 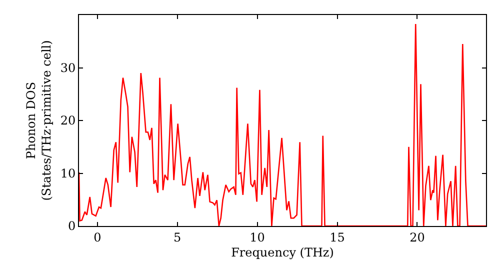 What do you see at coordinates (178, 237) in the screenshot?
I see `x-tick-label: 5` at bounding box center [178, 237].